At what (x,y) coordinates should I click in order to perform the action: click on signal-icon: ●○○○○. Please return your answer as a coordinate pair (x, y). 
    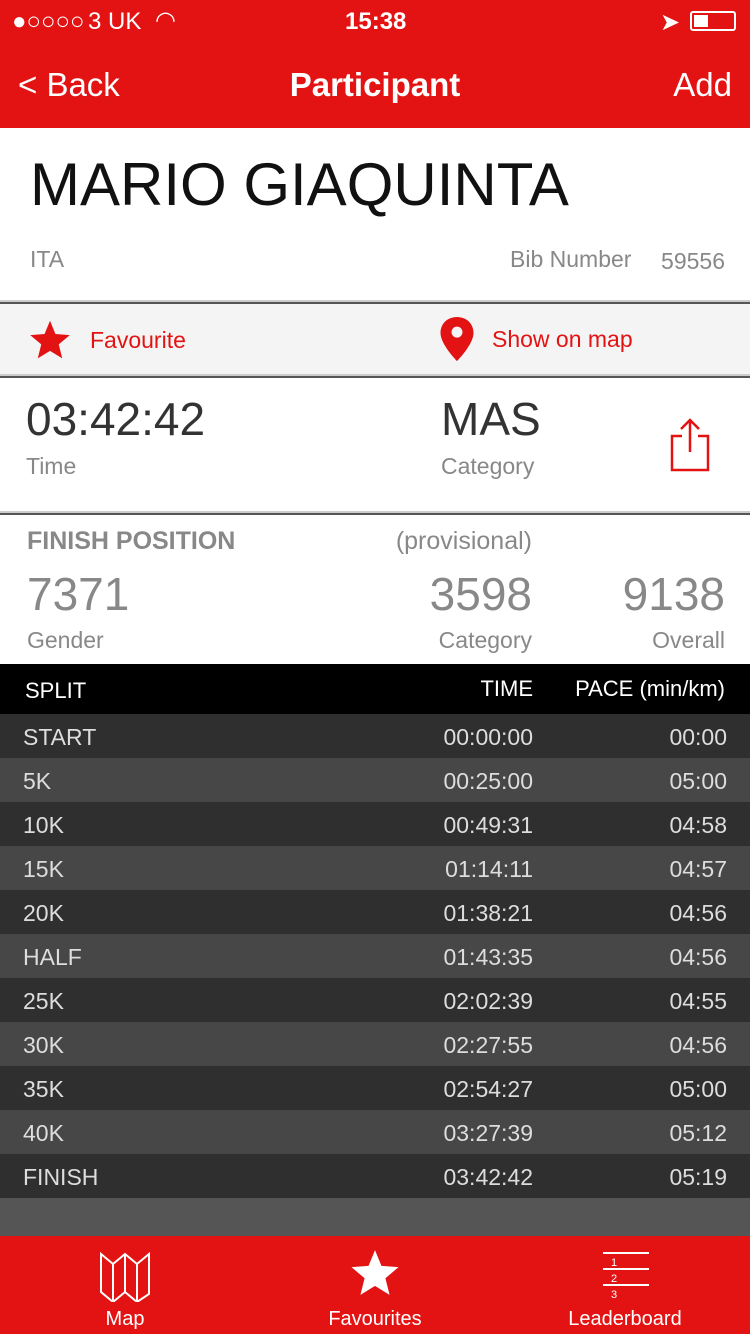
    Looking at the image, I should click on (48, 21).